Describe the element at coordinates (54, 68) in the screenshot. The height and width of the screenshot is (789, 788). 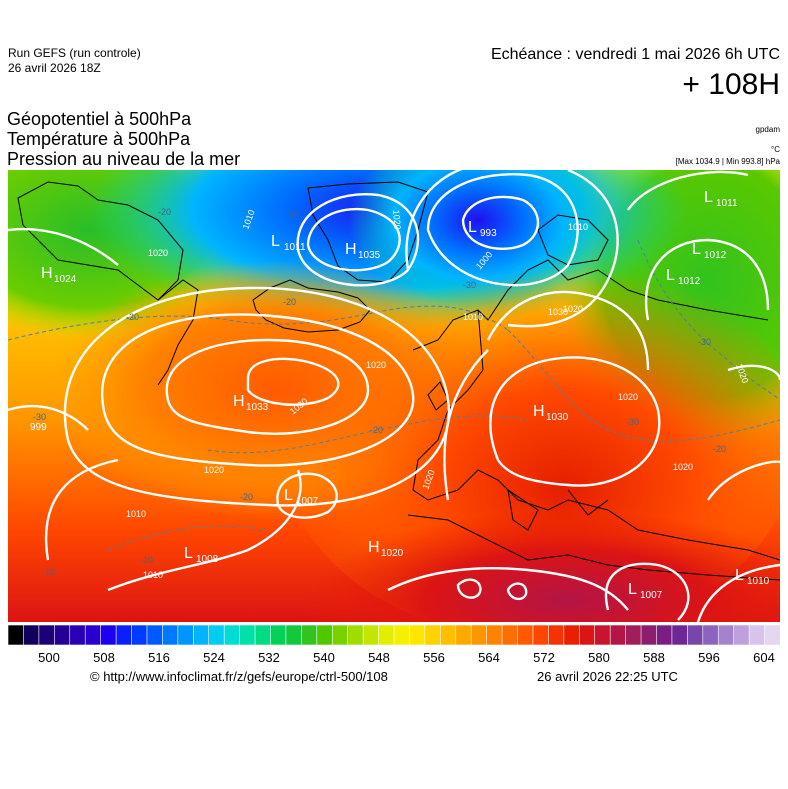
I see `run-date: 26 avril 2026 18Z` at that location.